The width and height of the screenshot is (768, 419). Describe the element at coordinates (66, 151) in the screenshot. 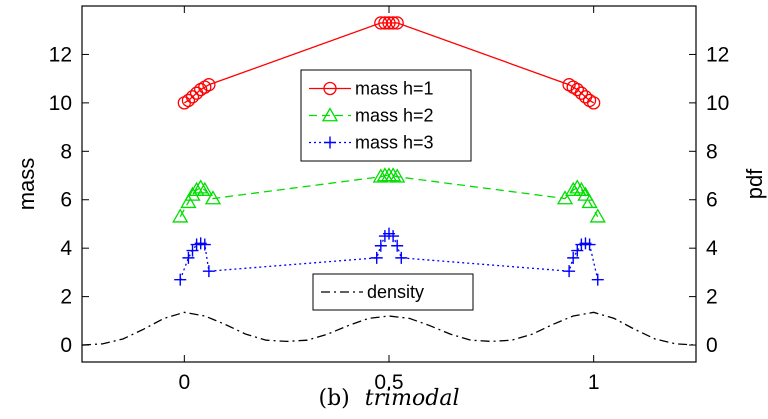

I see `y-tick-label: 8` at that location.